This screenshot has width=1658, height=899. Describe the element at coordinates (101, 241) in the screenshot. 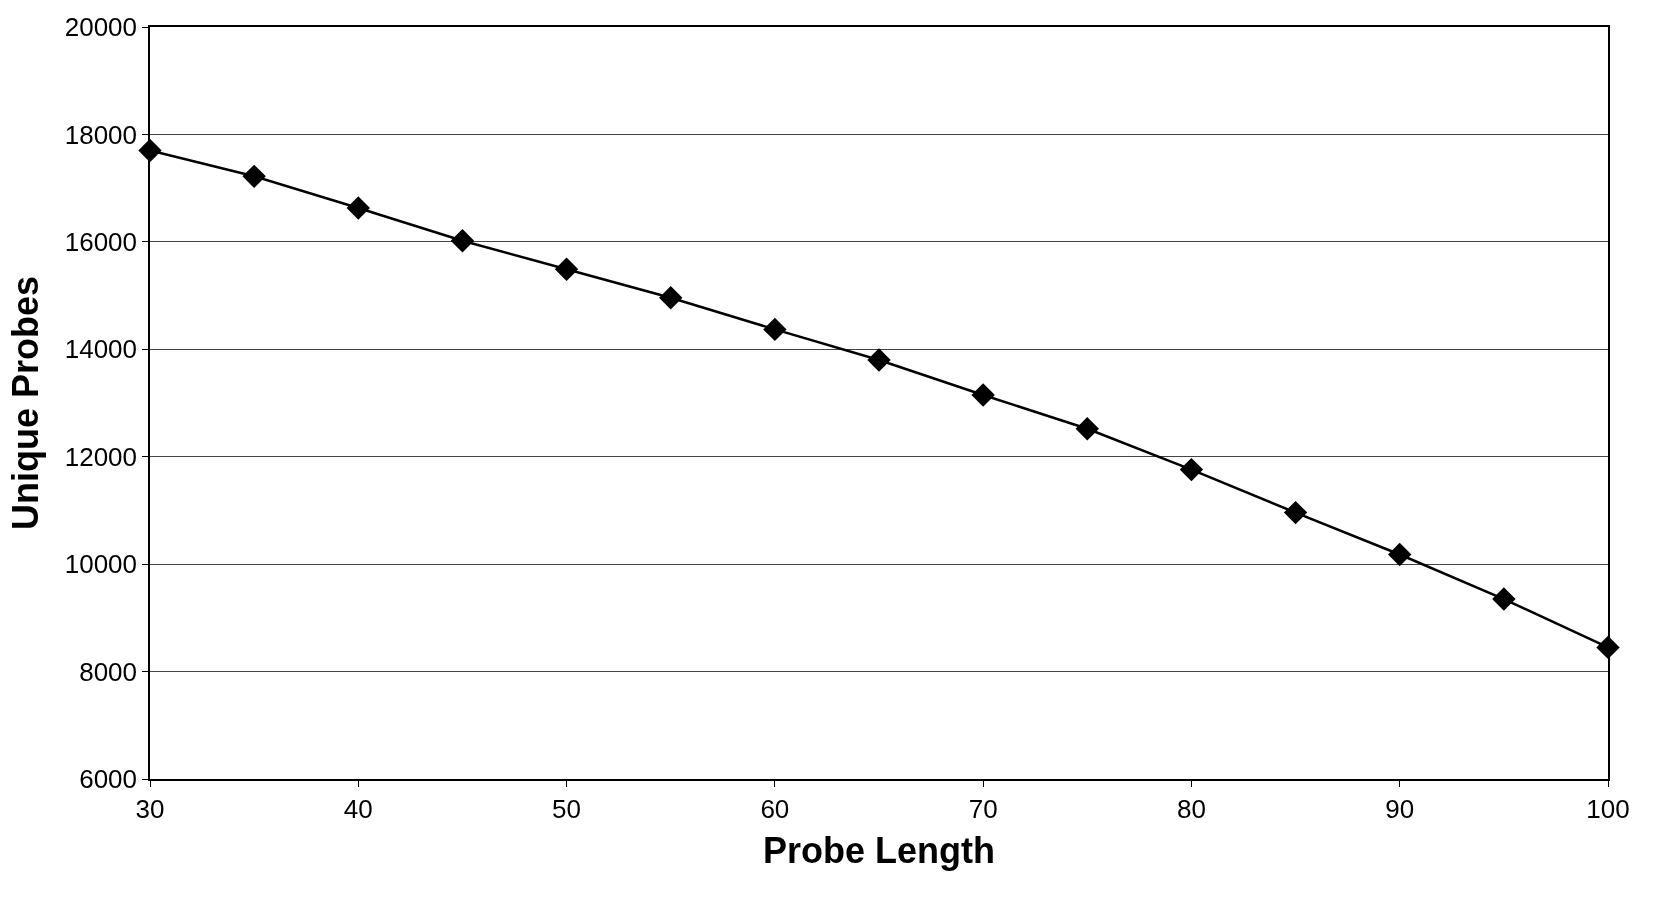

I see `y-tick-label: 16000` at that location.